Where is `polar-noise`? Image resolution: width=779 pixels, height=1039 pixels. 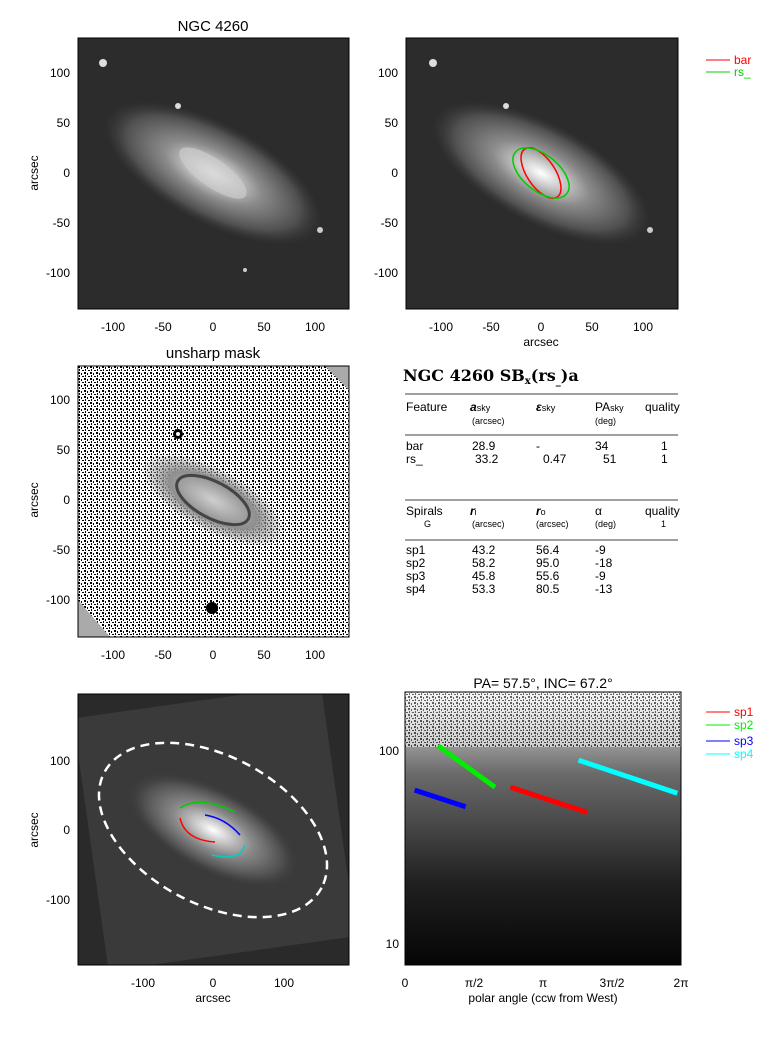 polar-noise is located at coordinates (543, 719).